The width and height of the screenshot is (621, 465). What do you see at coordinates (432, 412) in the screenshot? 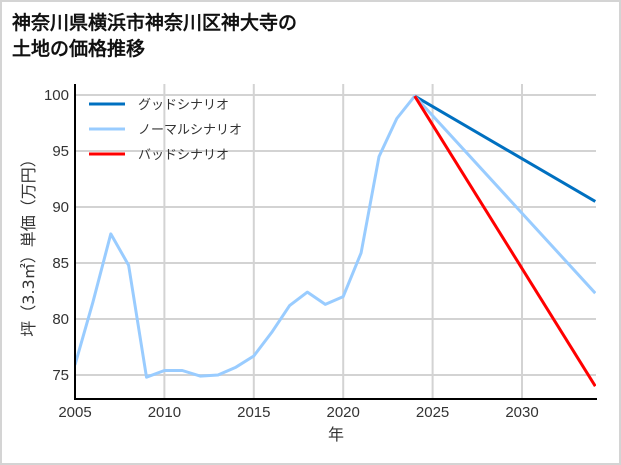
I see `x-tick-label: 2025` at bounding box center [432, 412].